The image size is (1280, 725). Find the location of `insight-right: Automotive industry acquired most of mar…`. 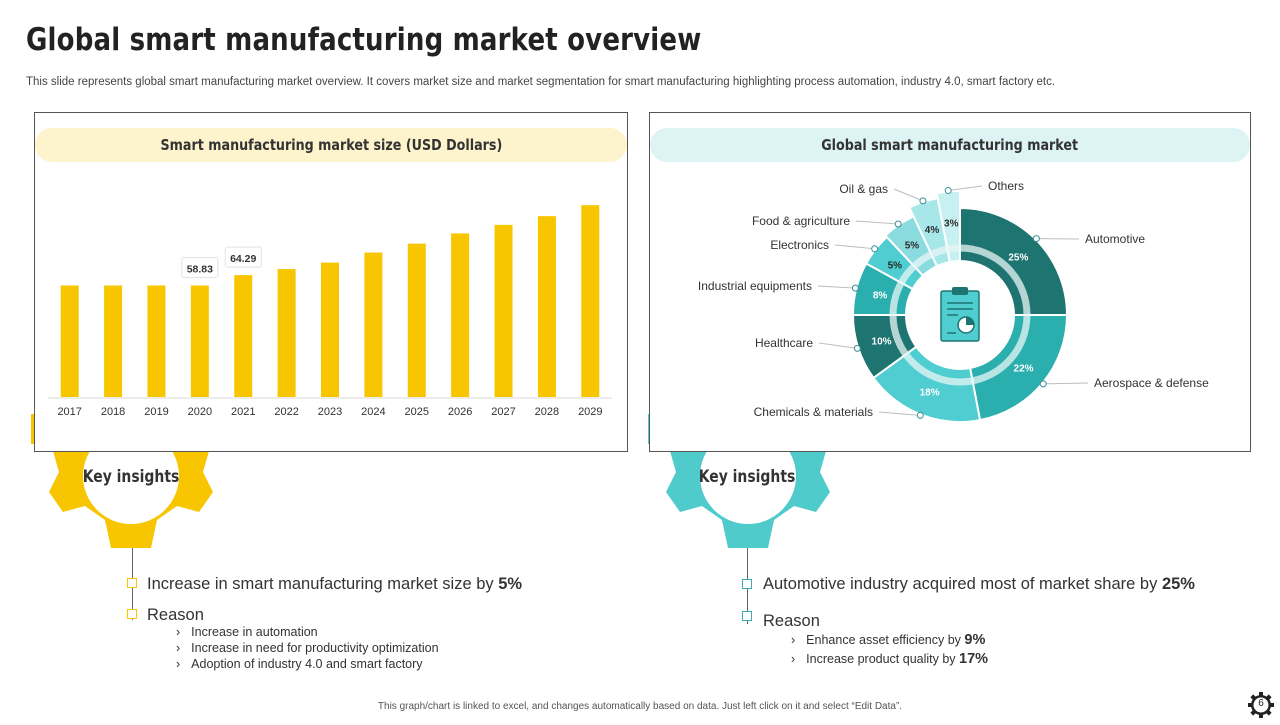

insight-right: Automotive industry acquired most of mar… is located at coordinates (979, 584).